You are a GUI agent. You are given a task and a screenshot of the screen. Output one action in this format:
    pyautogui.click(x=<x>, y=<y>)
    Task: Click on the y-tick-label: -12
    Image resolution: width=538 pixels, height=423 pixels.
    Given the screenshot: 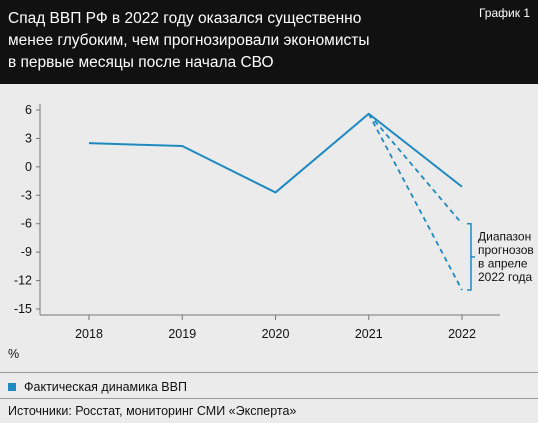 What is the action you would take?
    pyautogui.click(x=23, y=281)
    